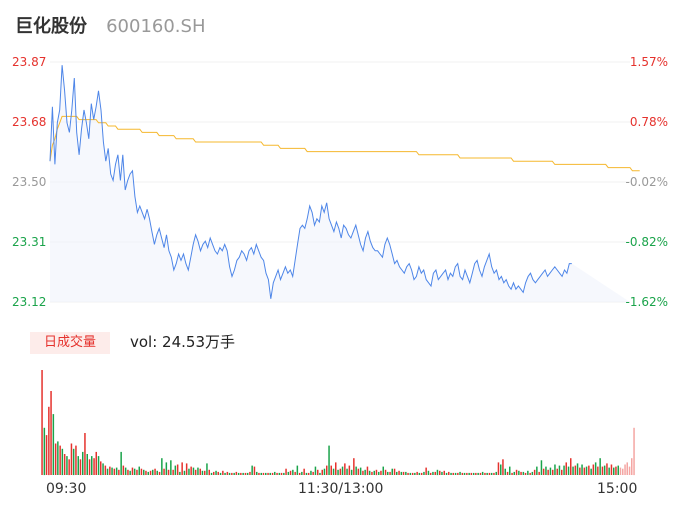 The width and height of the screenshot is (686, 524). I want to click on price-tick-label: 23.87, so click(29, 62).